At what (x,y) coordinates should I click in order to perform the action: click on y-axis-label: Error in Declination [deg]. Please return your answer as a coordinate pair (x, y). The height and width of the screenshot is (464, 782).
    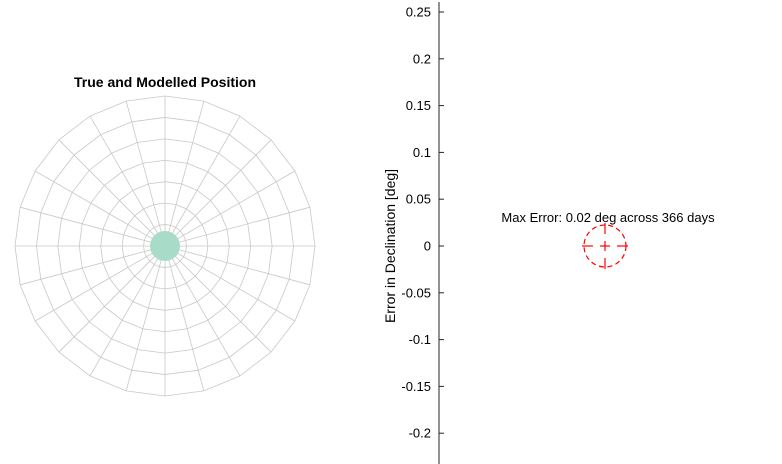
    Looking at the image, I should click on (390, 246).